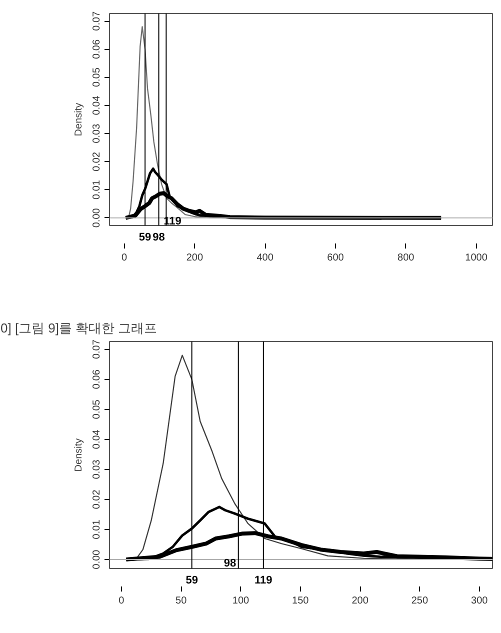 The image size is (501, 633). I want to click on x-tick-label: 300, so click(479, 601).